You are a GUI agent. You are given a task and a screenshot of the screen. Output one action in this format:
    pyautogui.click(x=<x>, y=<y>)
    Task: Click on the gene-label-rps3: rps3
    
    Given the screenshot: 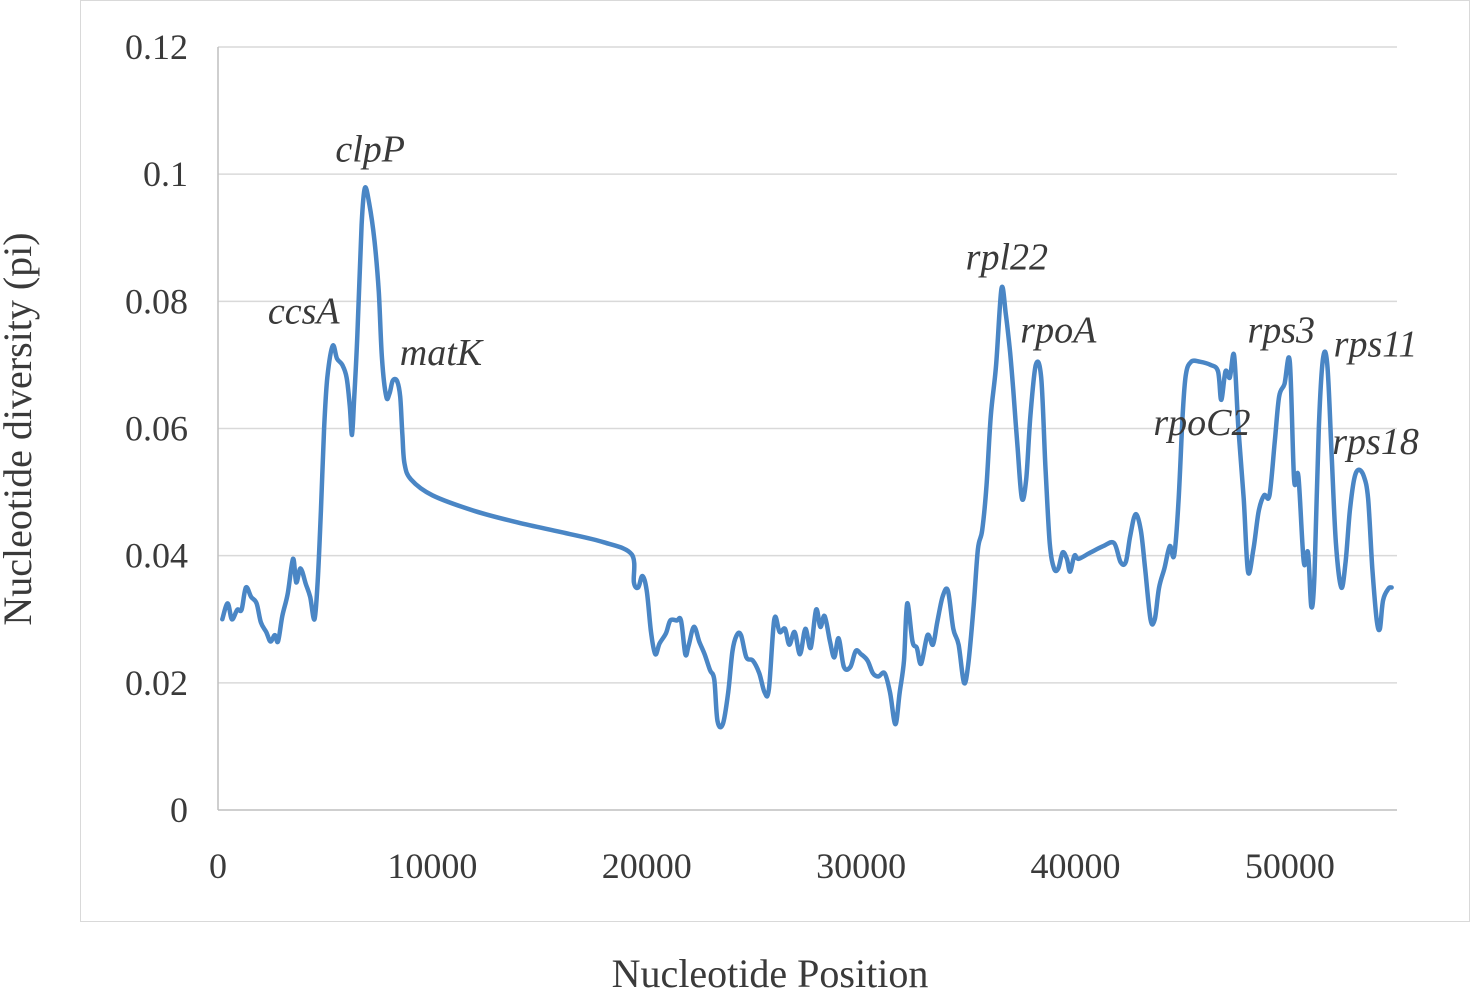 What is the action you would take?
    pyautogui.click(x=1281, y=331)
    